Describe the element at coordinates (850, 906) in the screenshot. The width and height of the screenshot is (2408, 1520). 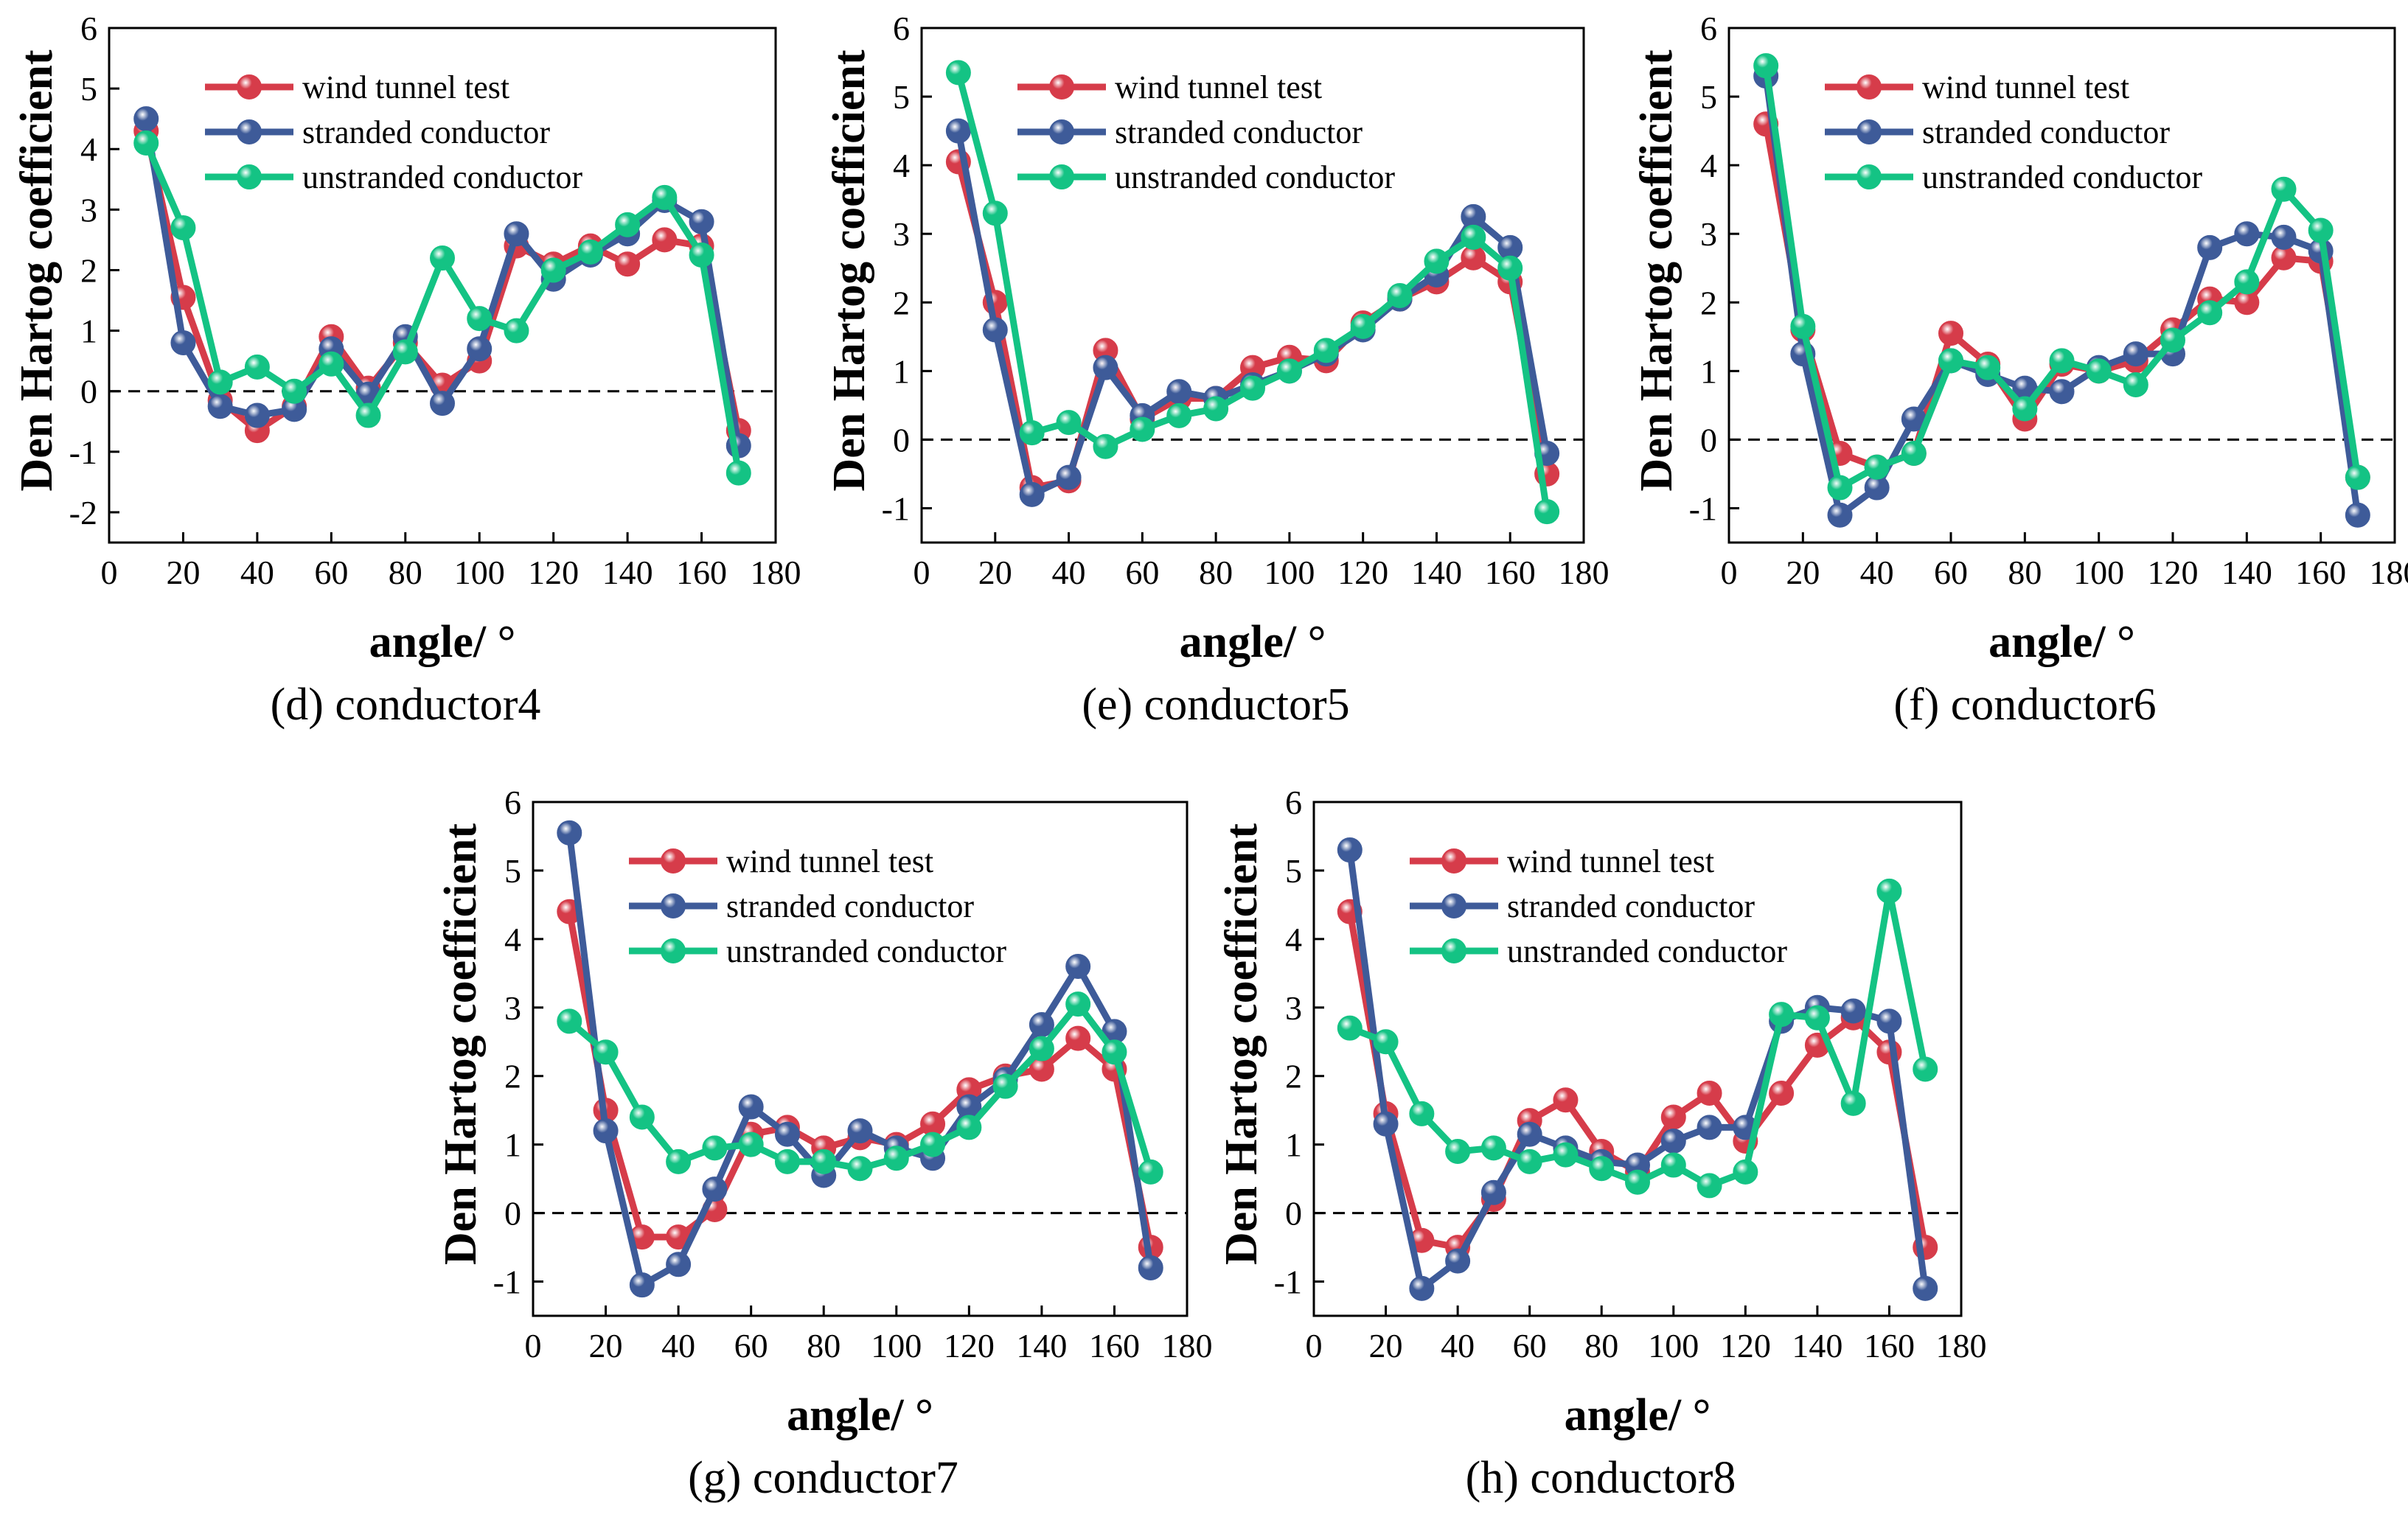
I see `legend-label: stranded conductor` at that location.